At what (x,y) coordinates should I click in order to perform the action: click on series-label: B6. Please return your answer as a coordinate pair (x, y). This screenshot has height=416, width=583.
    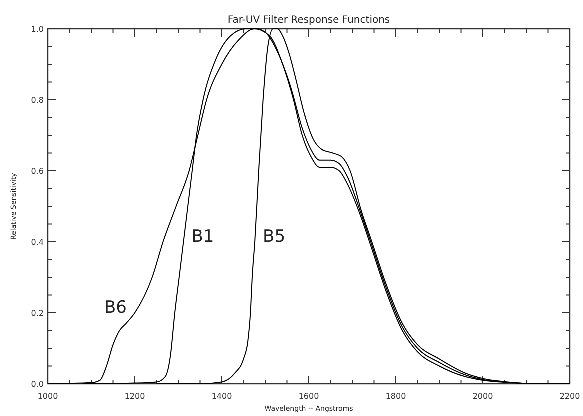
    Looking at the image, I should click on (115, 308).